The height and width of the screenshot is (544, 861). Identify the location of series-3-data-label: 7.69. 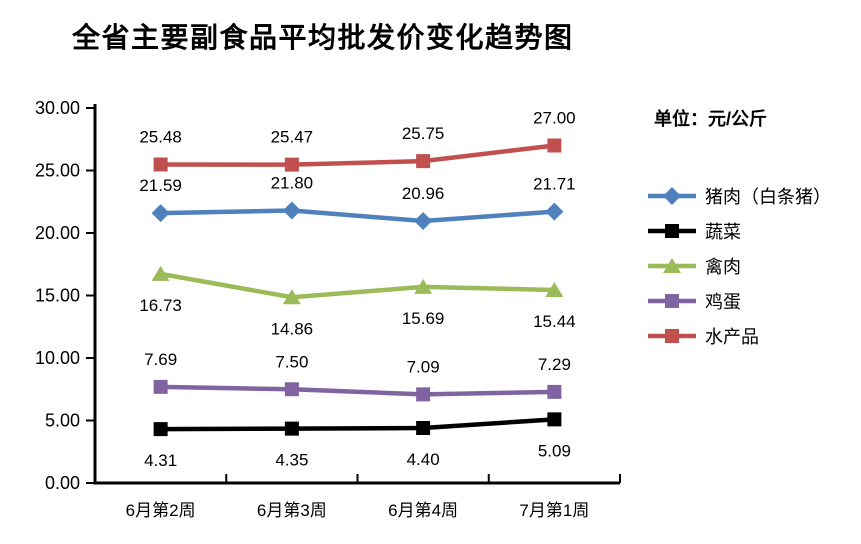
(160, 359).